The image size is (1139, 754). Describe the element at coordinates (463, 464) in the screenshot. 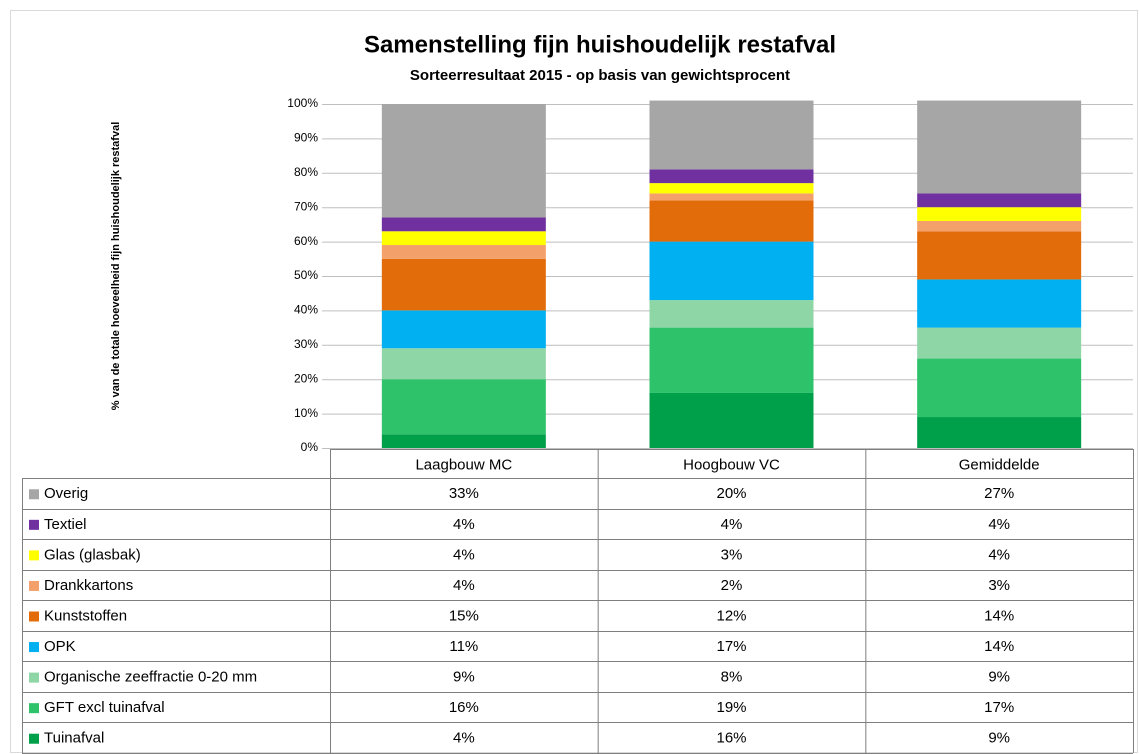

I see `category-label: Laagbouw MC` at that location.